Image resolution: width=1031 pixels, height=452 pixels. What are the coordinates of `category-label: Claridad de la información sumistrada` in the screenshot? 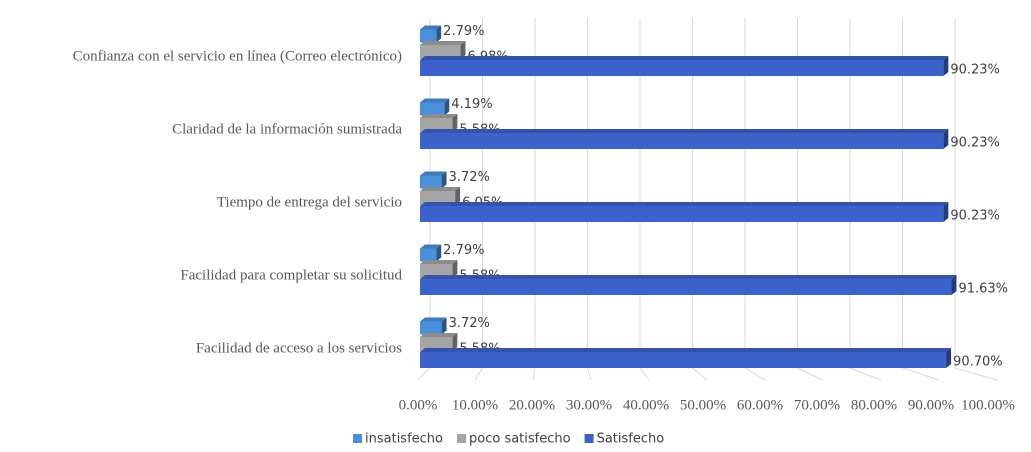 It's located at (287, 129).